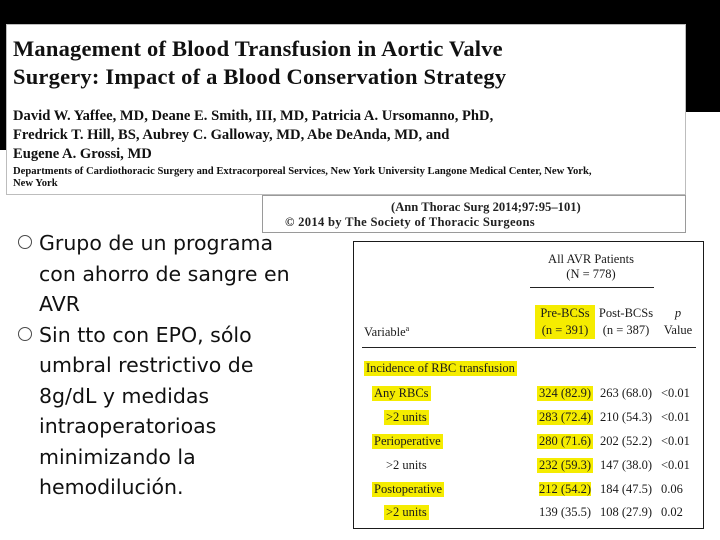 This screenshot has height=540, width=720. Describe the element at coordinates (626, 465) in the screenshot. I see `post-bcs-cell: 147 (38.0)` at that location.